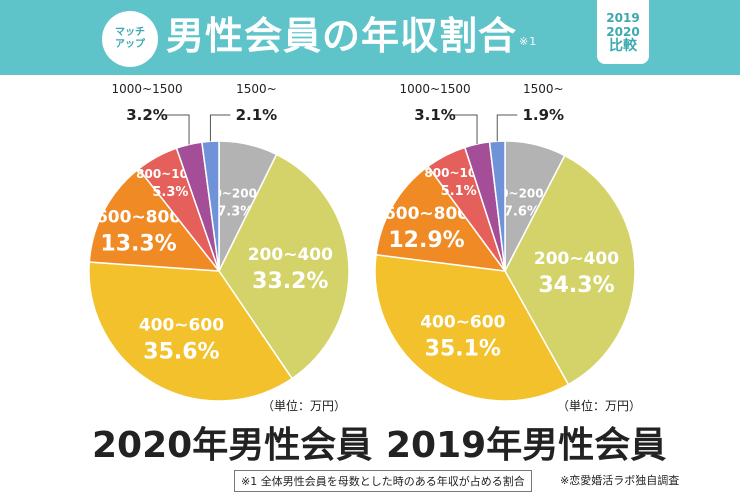 The width and height of the screenshot is (740, 501). I want to click on slice-1-3-label: 600~800, so click(426, 214).